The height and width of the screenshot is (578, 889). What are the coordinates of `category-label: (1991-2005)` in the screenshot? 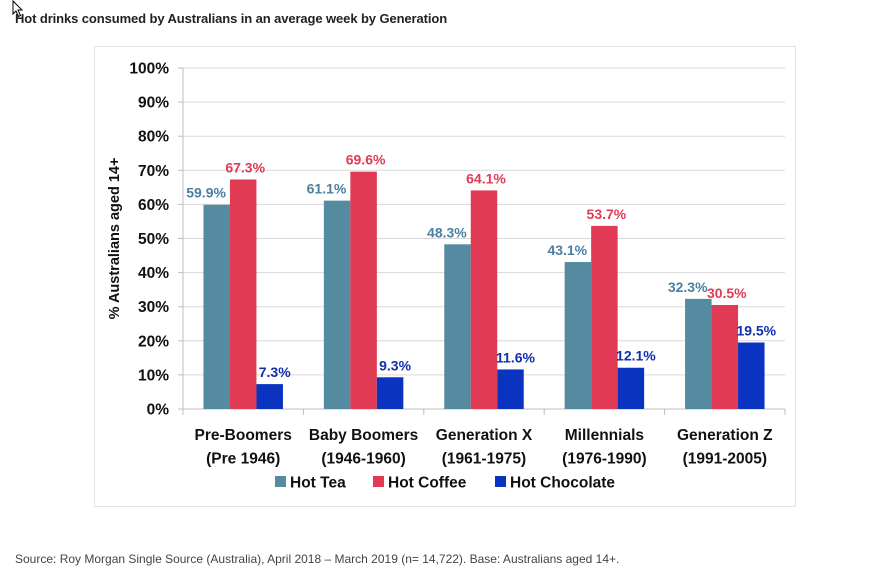 It's located at (725, 459).